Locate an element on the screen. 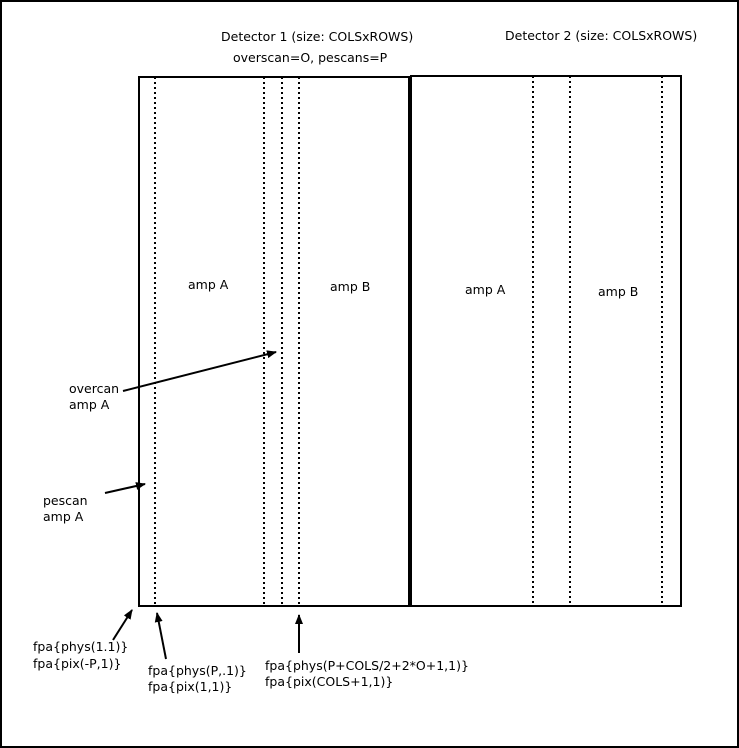 The image size is (739, 748). detector1-subtitle: overscan=O, pescans=P is located at coordinates (310, 57).